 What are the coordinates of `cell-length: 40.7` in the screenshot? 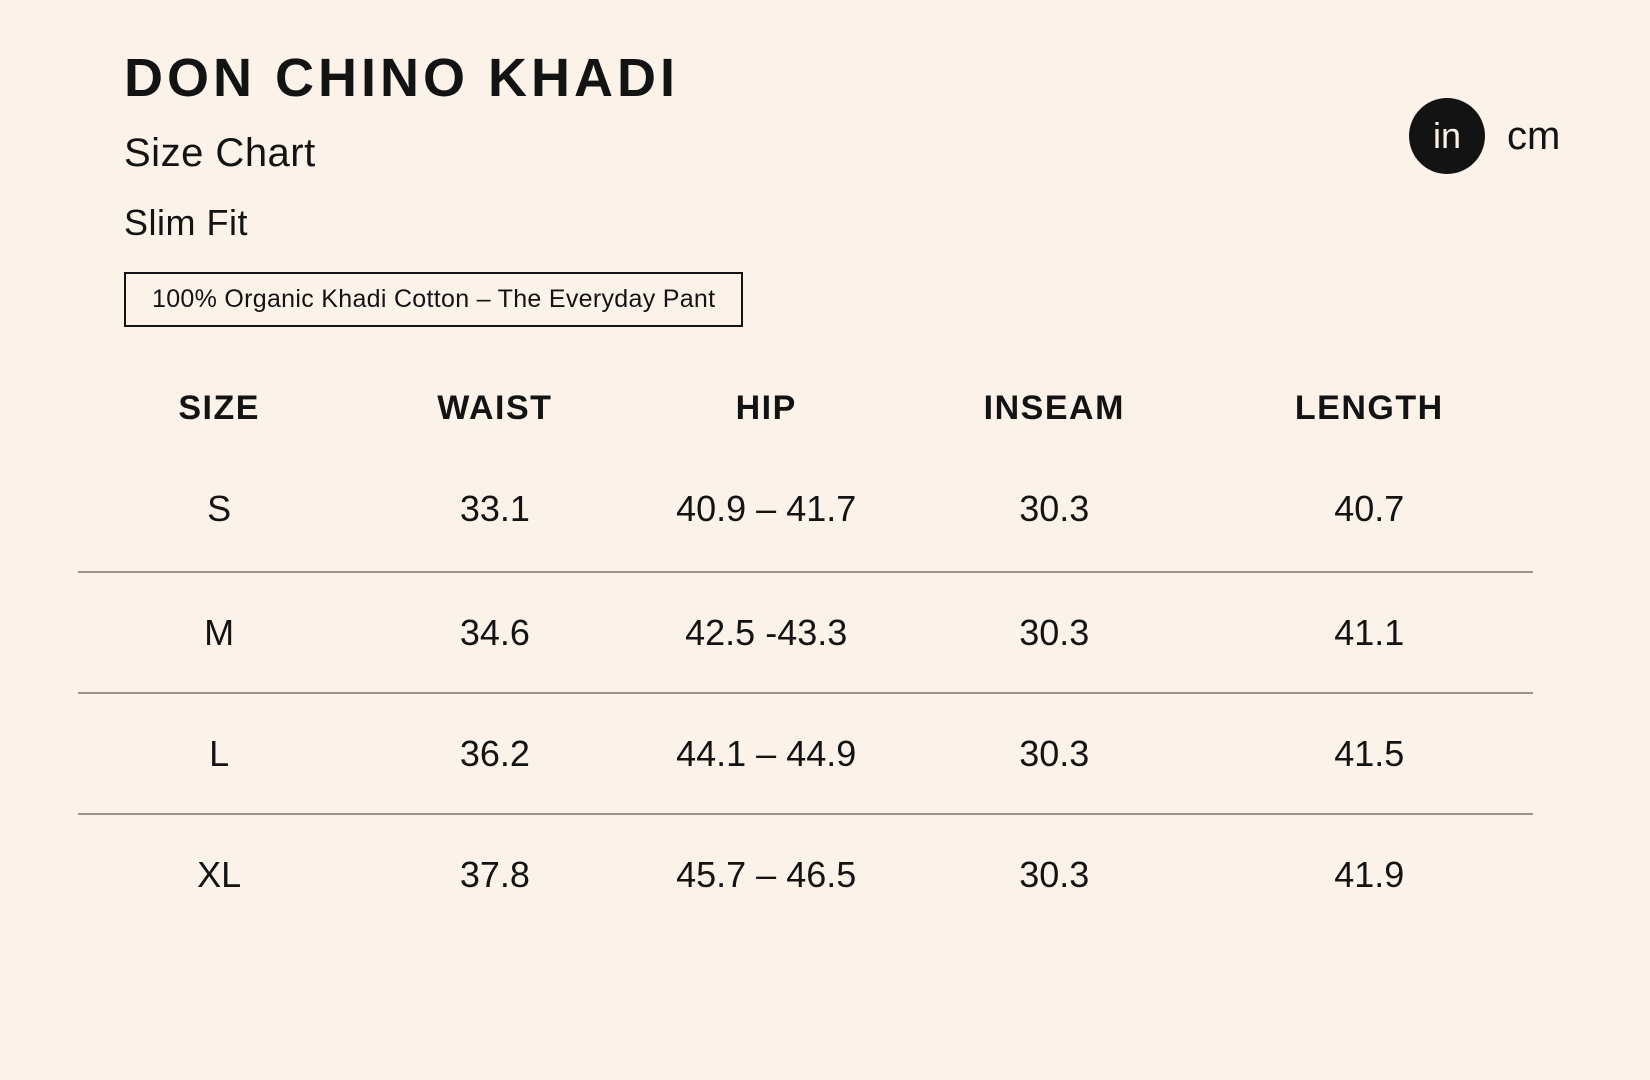 It's located at (1369, 508).